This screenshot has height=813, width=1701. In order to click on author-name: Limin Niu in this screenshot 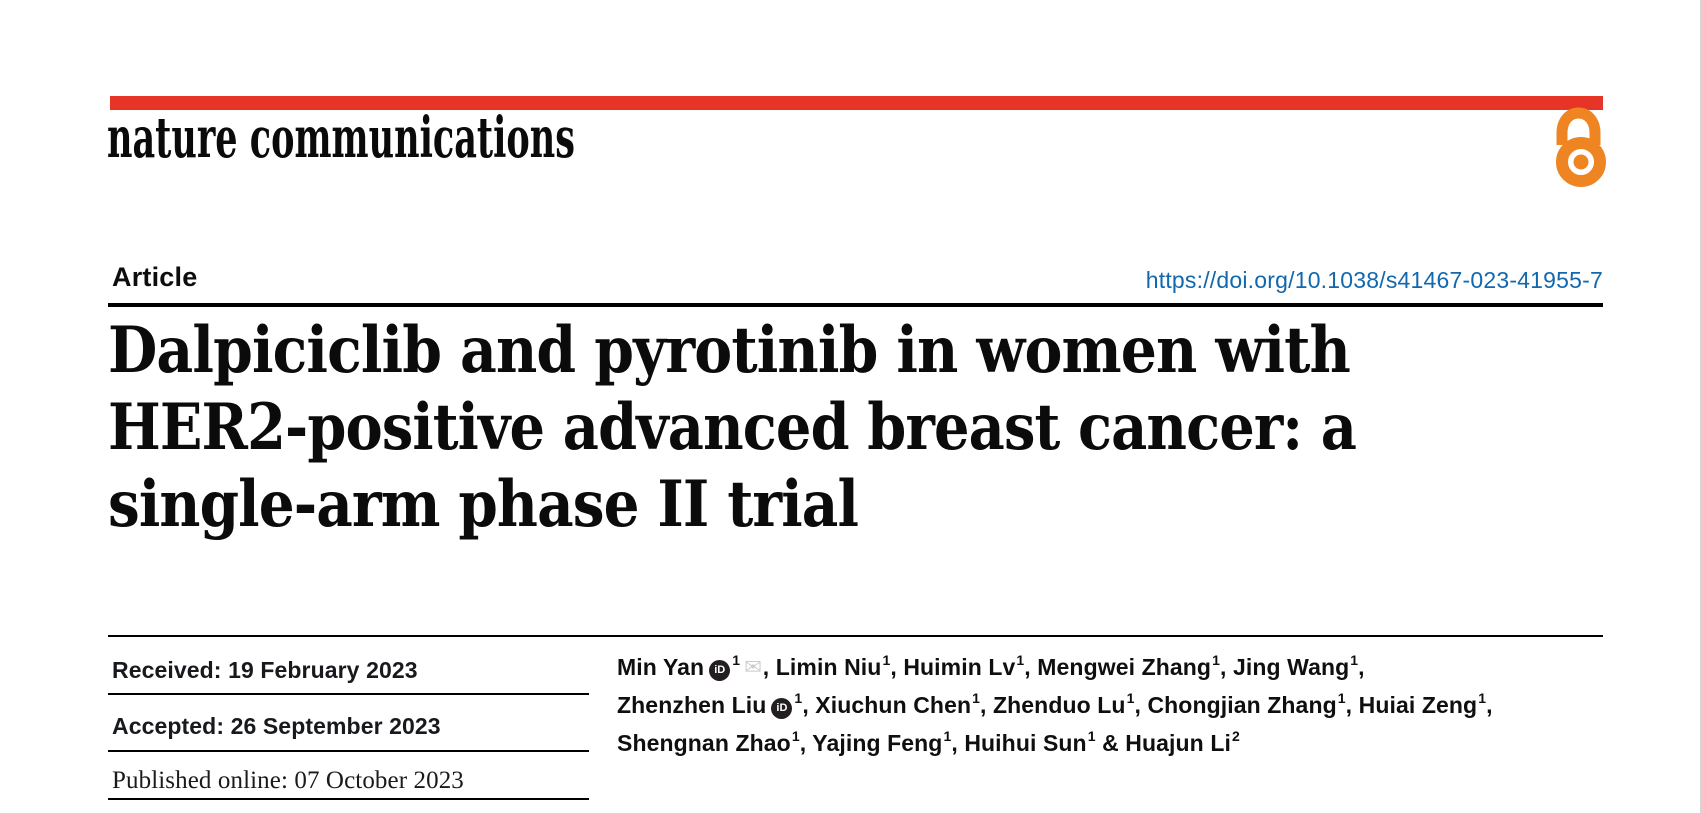, I will do `click(828, 667)`.